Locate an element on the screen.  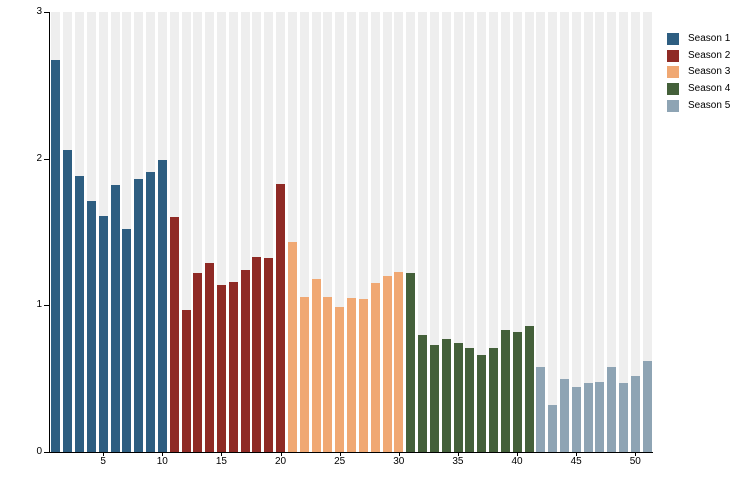
bar-season-5-x46 is located at coordinates (588, 417).